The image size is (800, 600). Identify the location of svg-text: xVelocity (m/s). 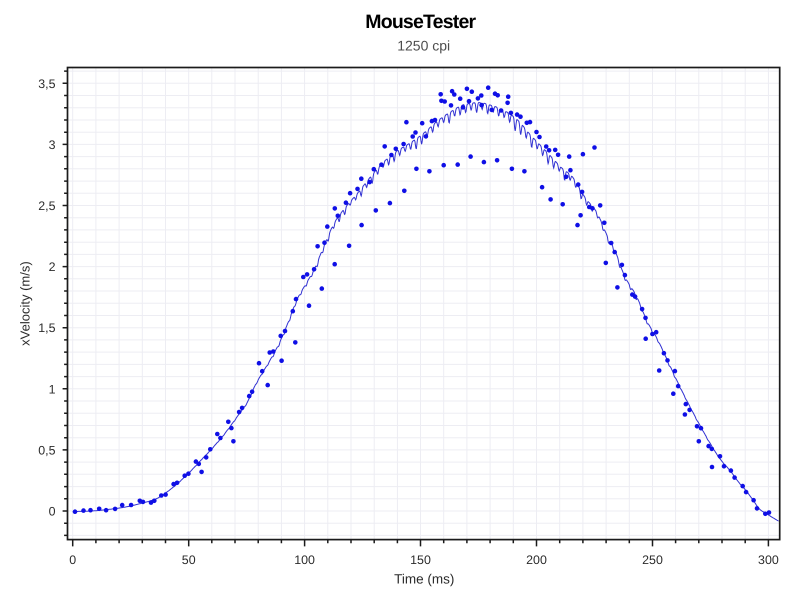
(25, 303).